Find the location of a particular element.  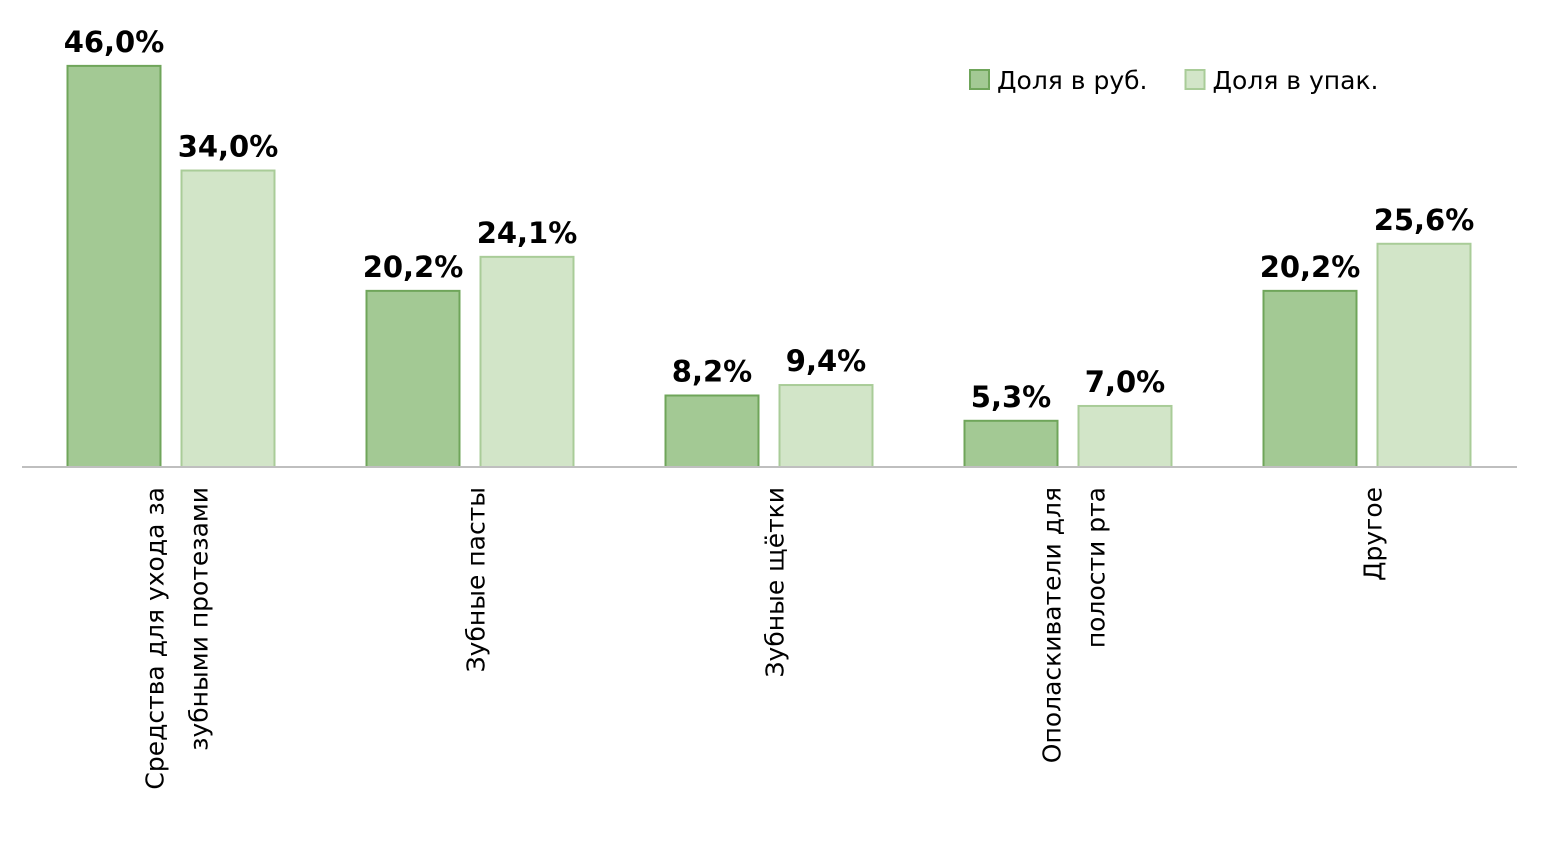

x-tick-label: Зубные пасты is located at coordinates (476, 579).